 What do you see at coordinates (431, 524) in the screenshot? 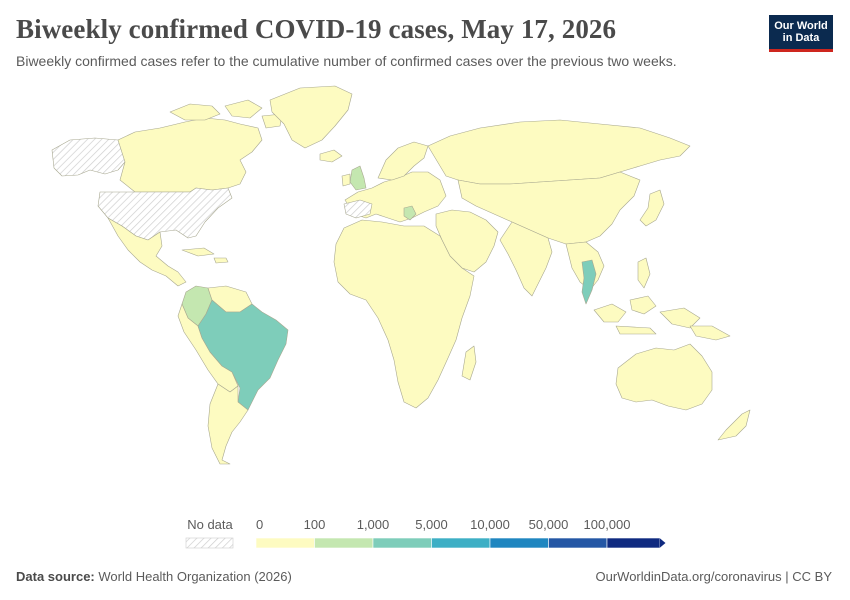
I see `legend-label-3: 5,000` at bounding box center [431, 524].